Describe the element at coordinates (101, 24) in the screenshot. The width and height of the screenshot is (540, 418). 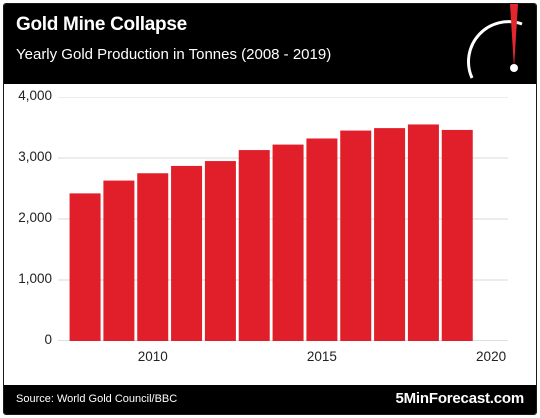
I see `chart-title: Gold Mine Collapse` at that location.